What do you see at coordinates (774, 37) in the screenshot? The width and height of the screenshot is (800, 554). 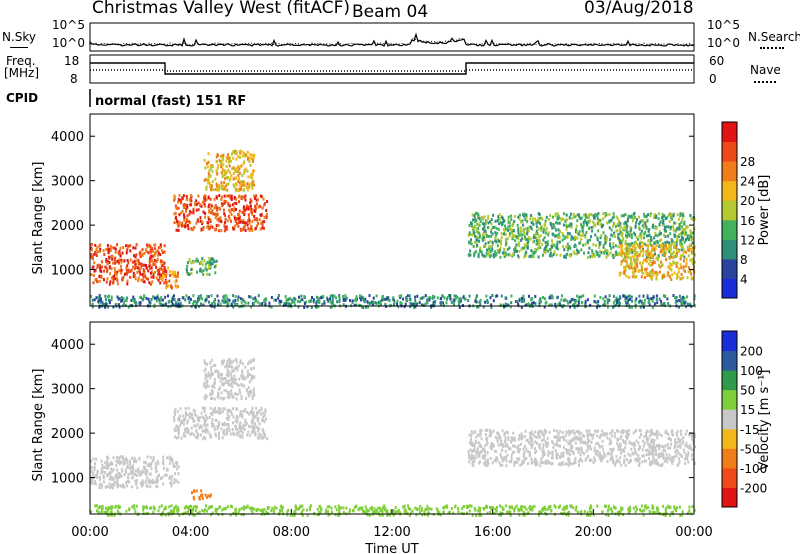 I see `nsearch-label: N.Search` at bounding box center [774, 37].